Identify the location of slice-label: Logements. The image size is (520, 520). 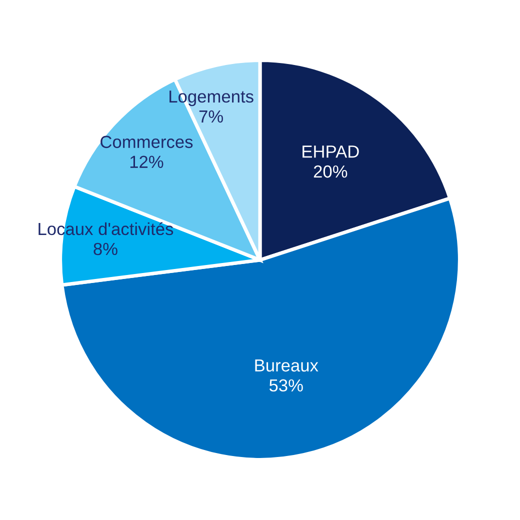
(212, 98).